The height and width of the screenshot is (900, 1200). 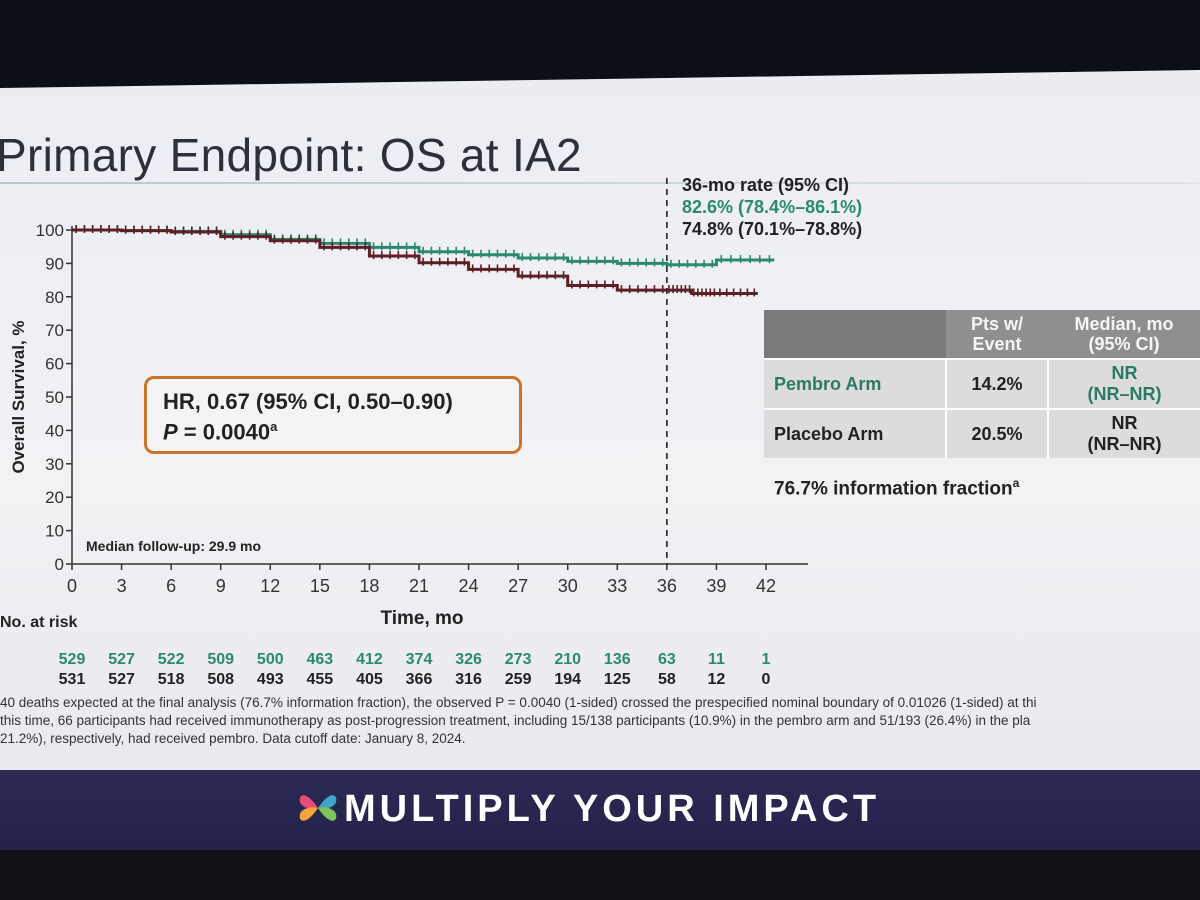 I want to click on at-risk-placebo-value: 316, so click(x=468, y=679).